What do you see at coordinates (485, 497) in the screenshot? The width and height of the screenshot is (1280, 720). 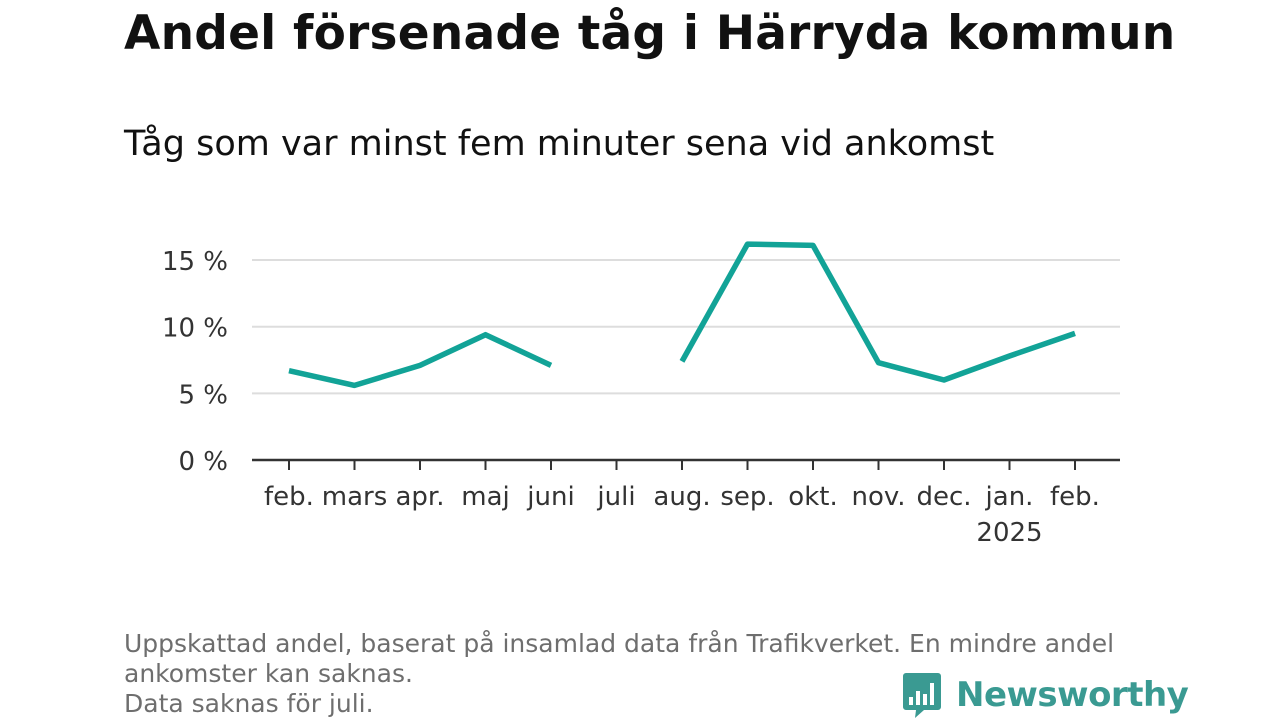 I see `x-tick-label: maj` at bounding box center [485, 497].